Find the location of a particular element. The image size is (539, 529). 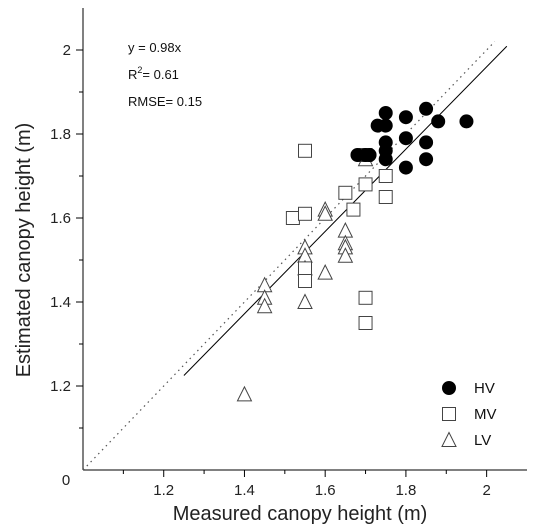

annotations: y = 0.98x R2= 0.61 RMSE= 0.15 is located at coordinates (165, 74).